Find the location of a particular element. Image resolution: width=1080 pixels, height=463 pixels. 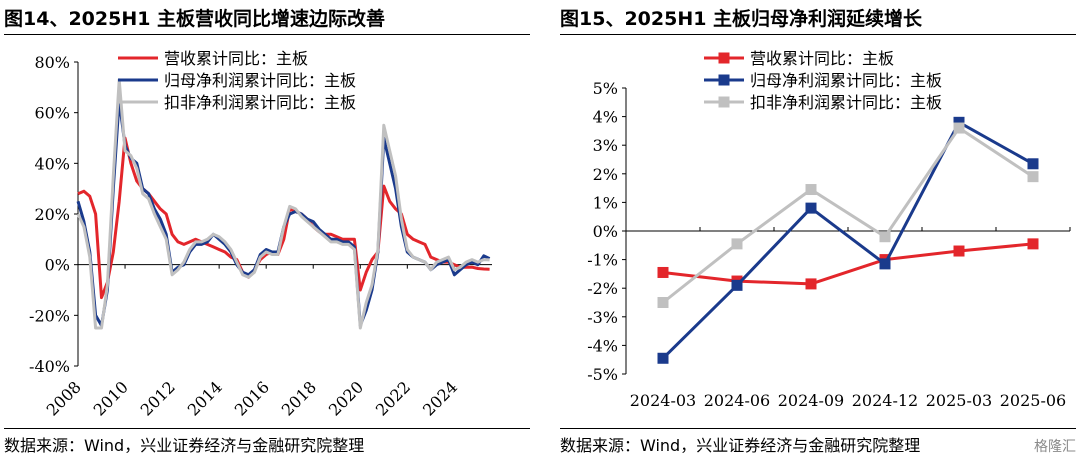

x-category-label: 2025-06 is located at coordinates (1033, 400).